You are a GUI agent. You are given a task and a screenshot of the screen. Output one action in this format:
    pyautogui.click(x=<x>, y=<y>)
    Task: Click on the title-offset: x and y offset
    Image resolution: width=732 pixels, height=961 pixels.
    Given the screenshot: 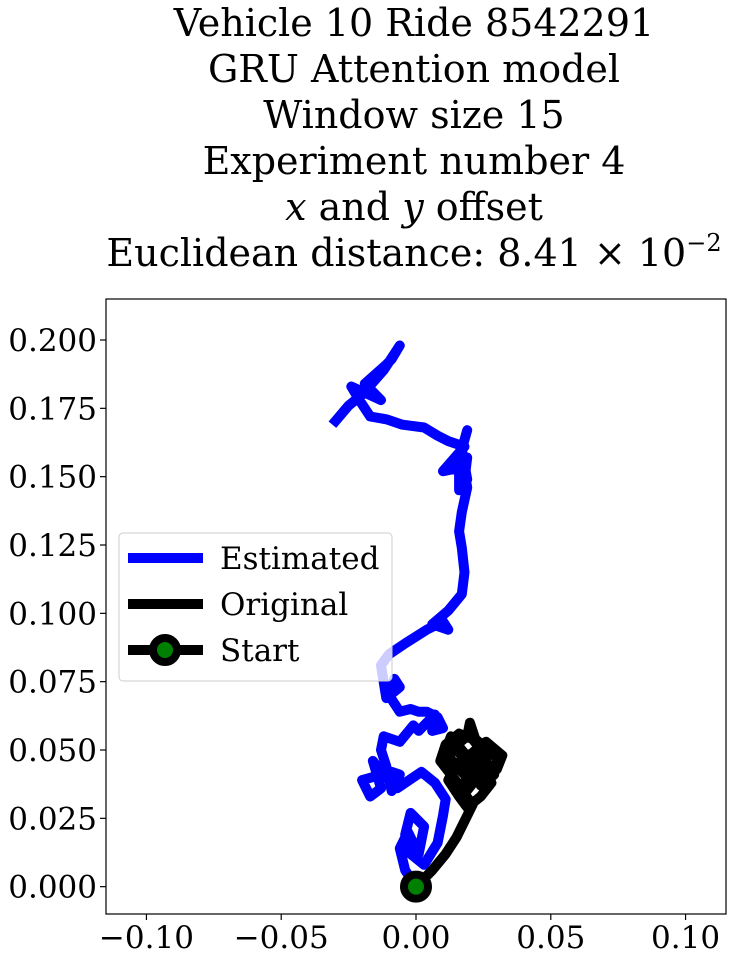 What is the action you would take?
    pyautogui.click(x=390, y=207)
    